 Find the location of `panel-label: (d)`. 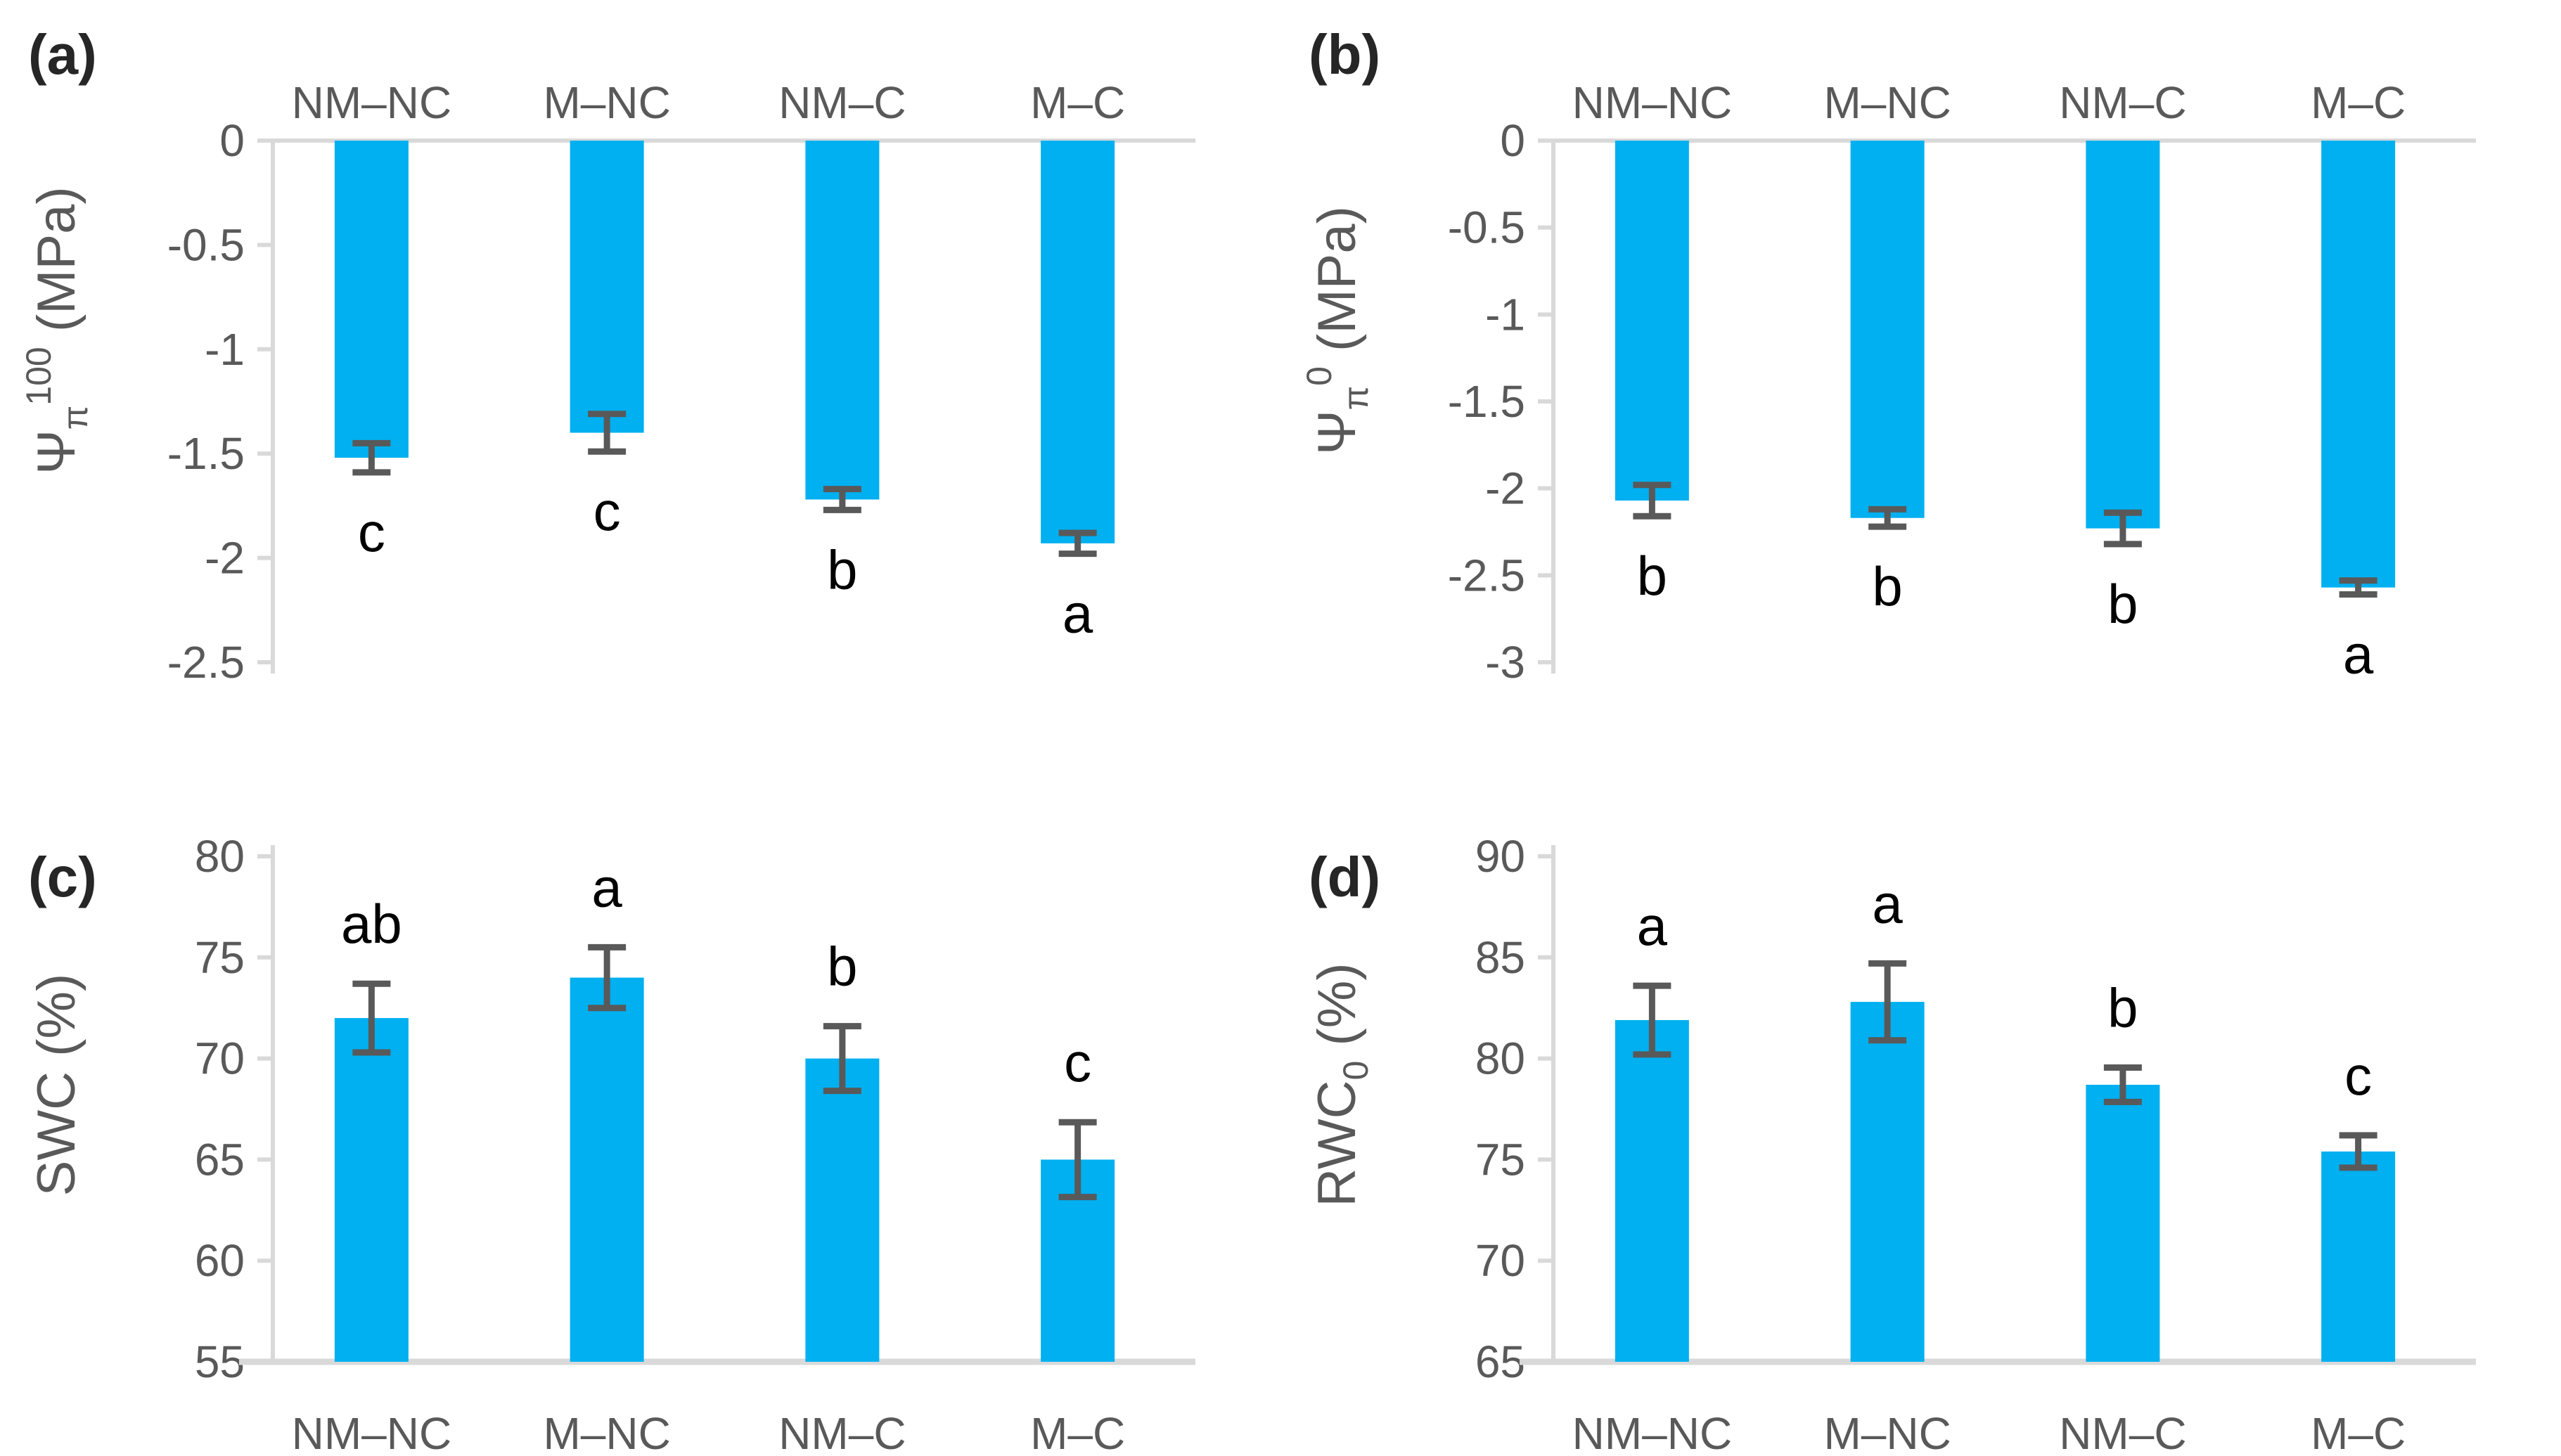

panel-label: (d) is located at coordinates (1345, 877).